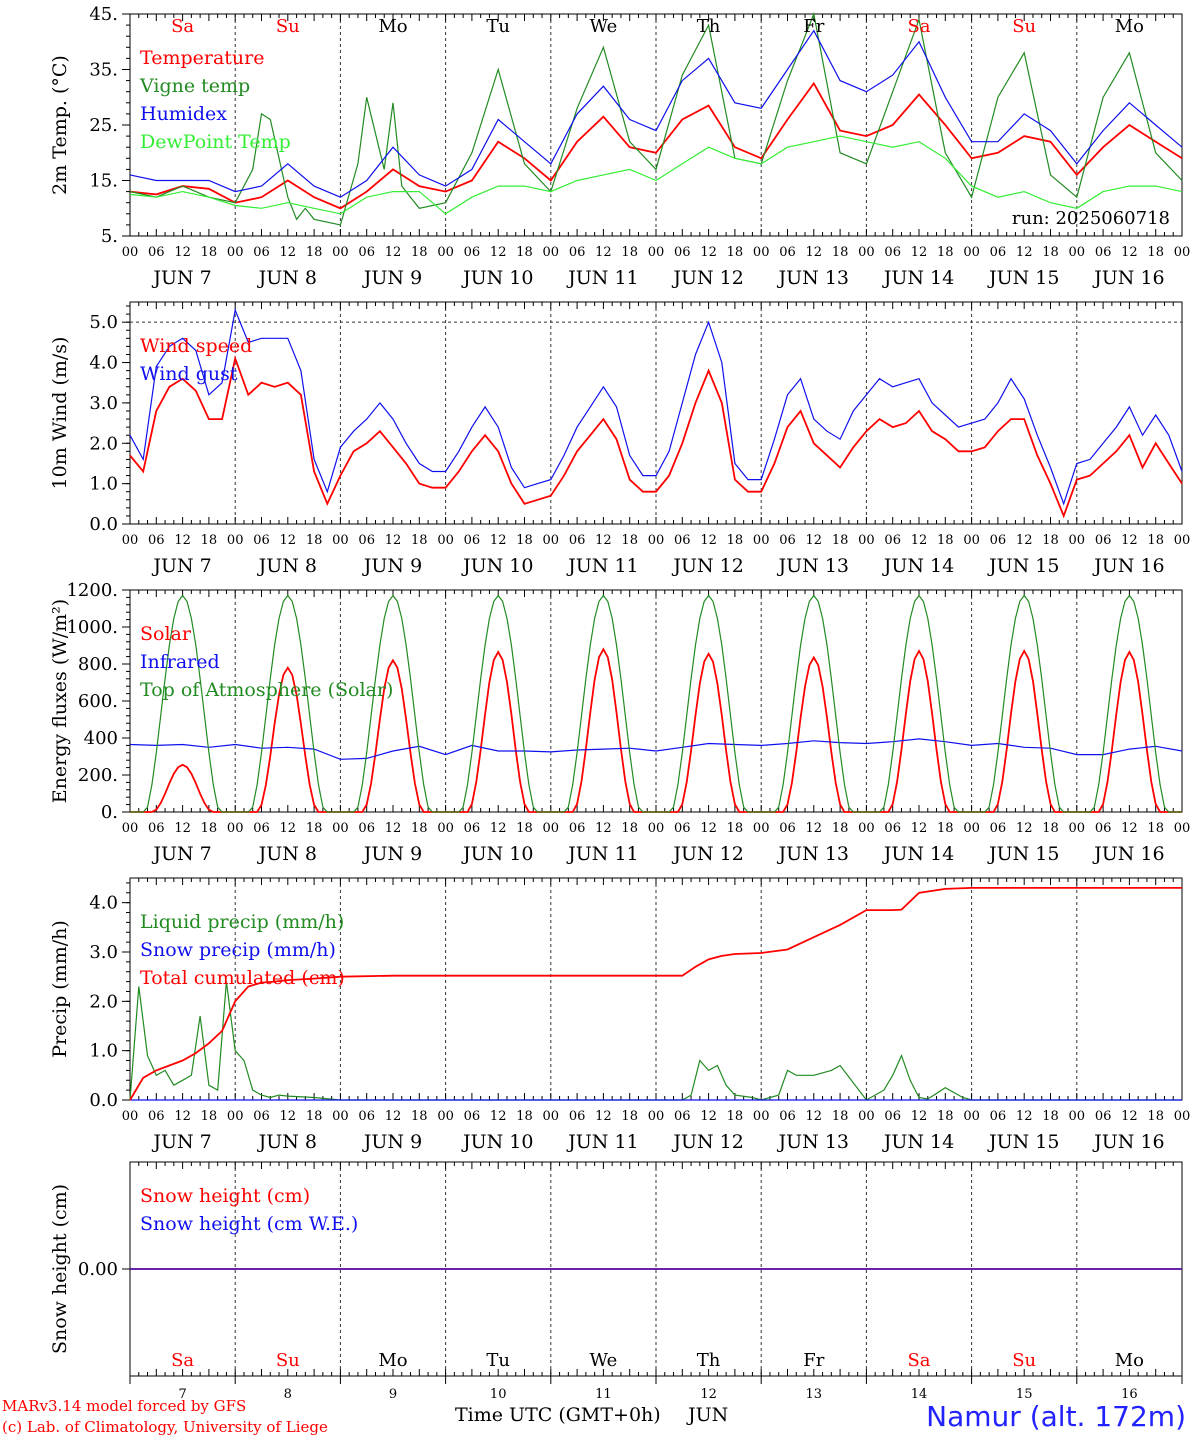  Describe the element at coordinates (103, 1051) in the screenshot. I see `y-tick-label: 1.0` at that location.